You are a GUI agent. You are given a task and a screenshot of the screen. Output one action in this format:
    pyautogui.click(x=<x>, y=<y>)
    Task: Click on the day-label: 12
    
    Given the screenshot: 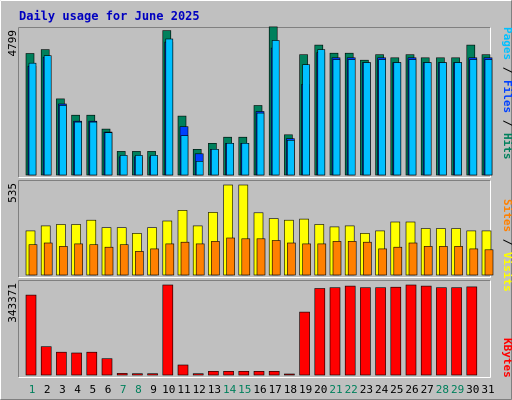 What is the action you would take?
    pyautogui.click(x=199, y=389)
    